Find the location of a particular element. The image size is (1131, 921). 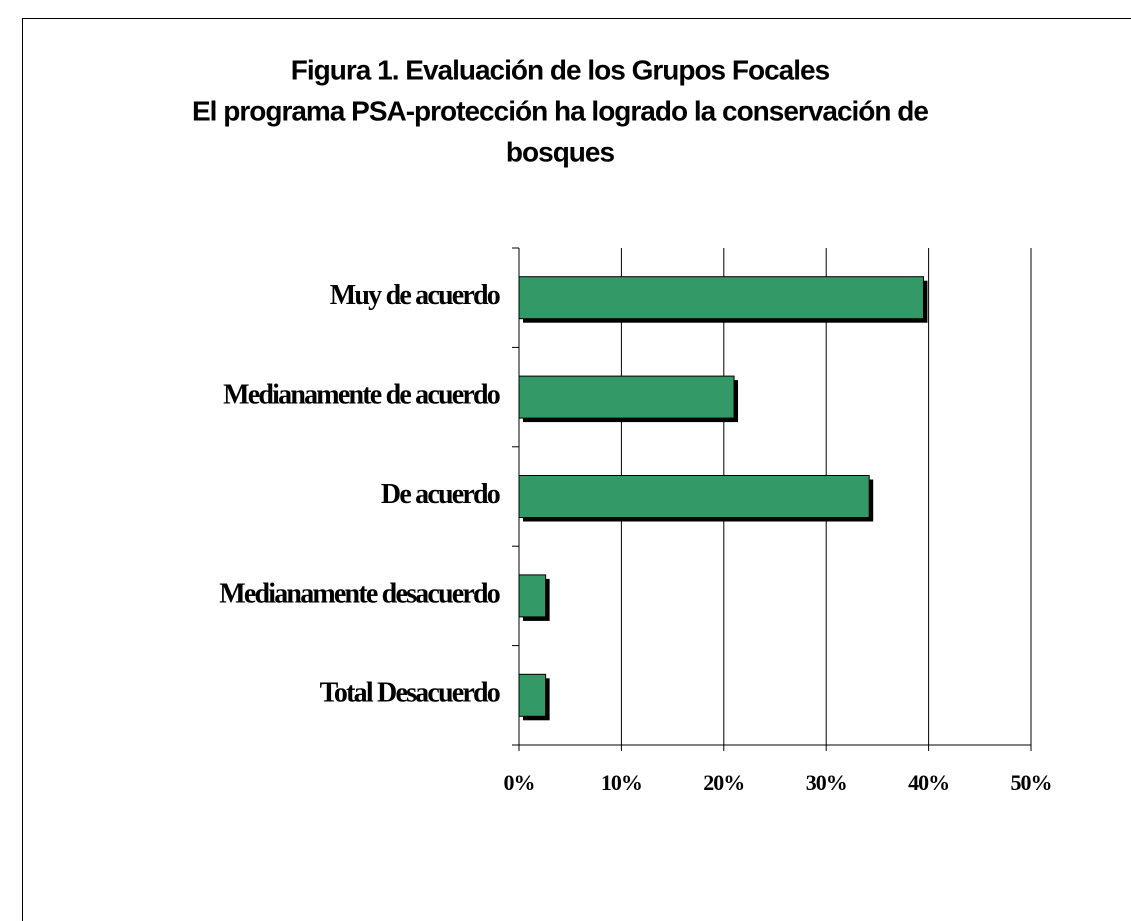

x-tick-label: 50% is located at coordinates (1031, 782).